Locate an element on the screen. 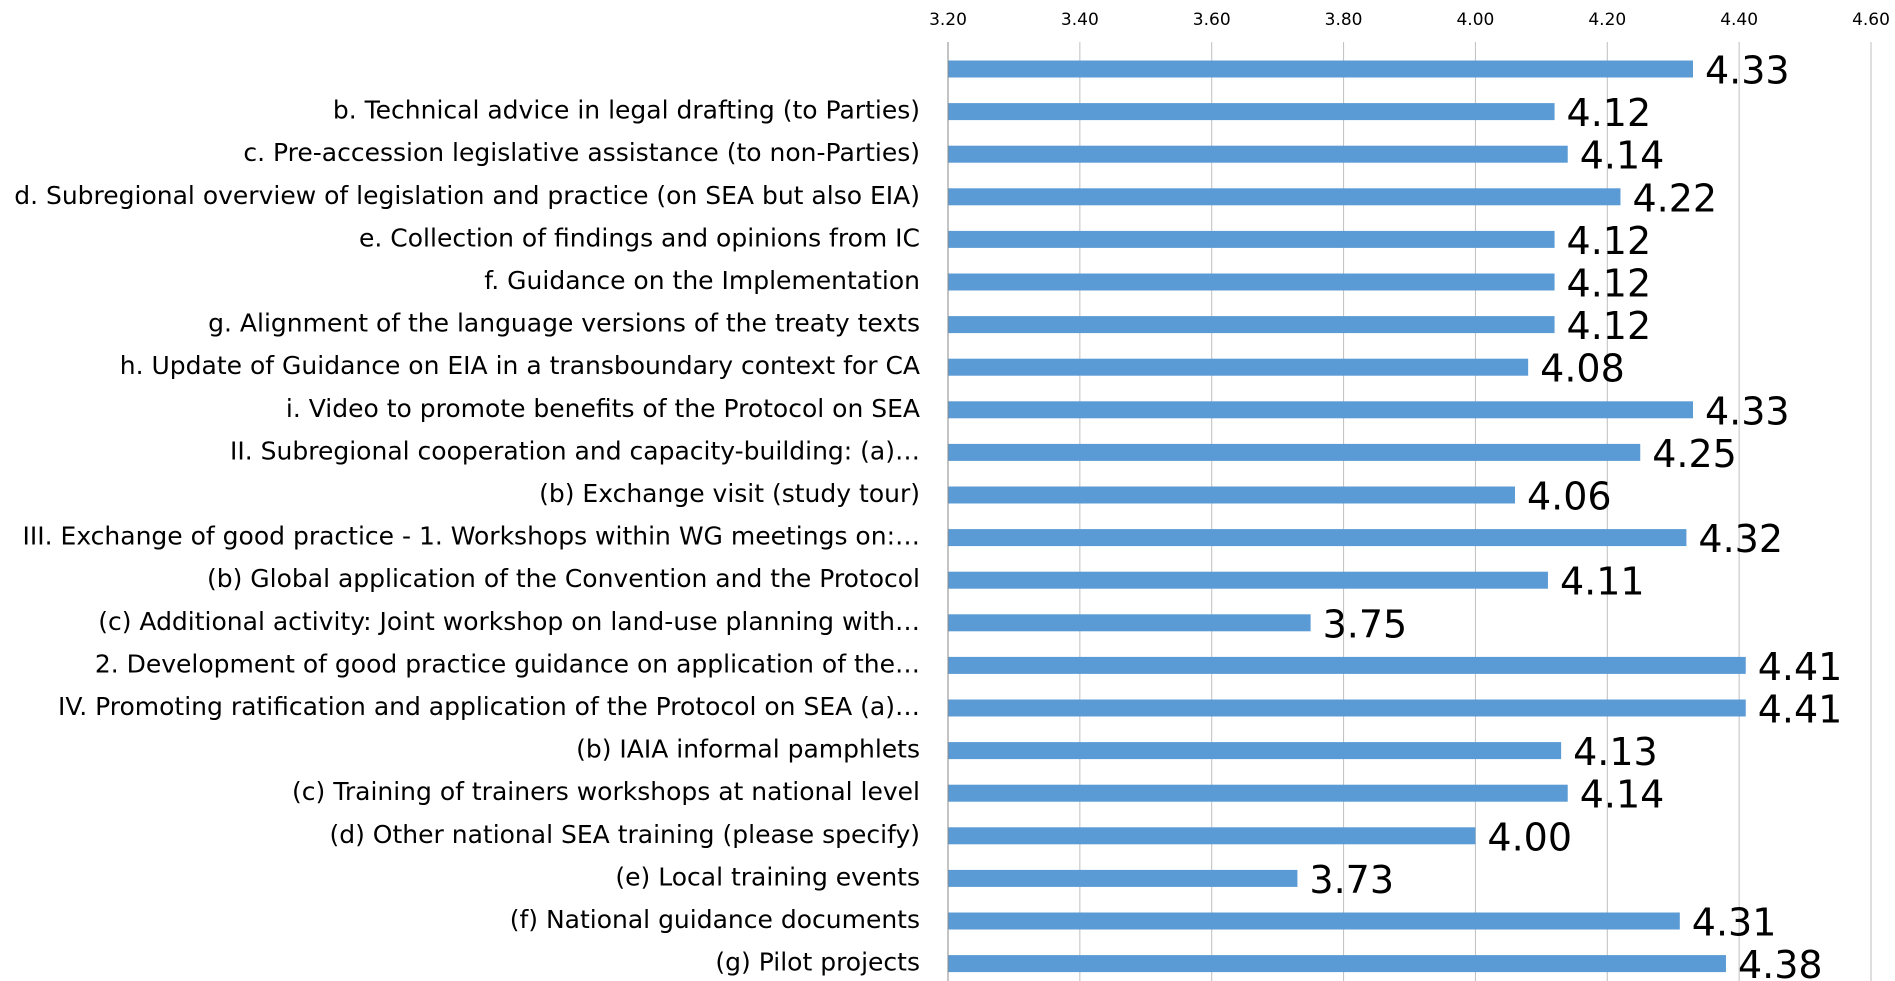  x-tick-label: 4.00 is located at coordinates (1475, 20).